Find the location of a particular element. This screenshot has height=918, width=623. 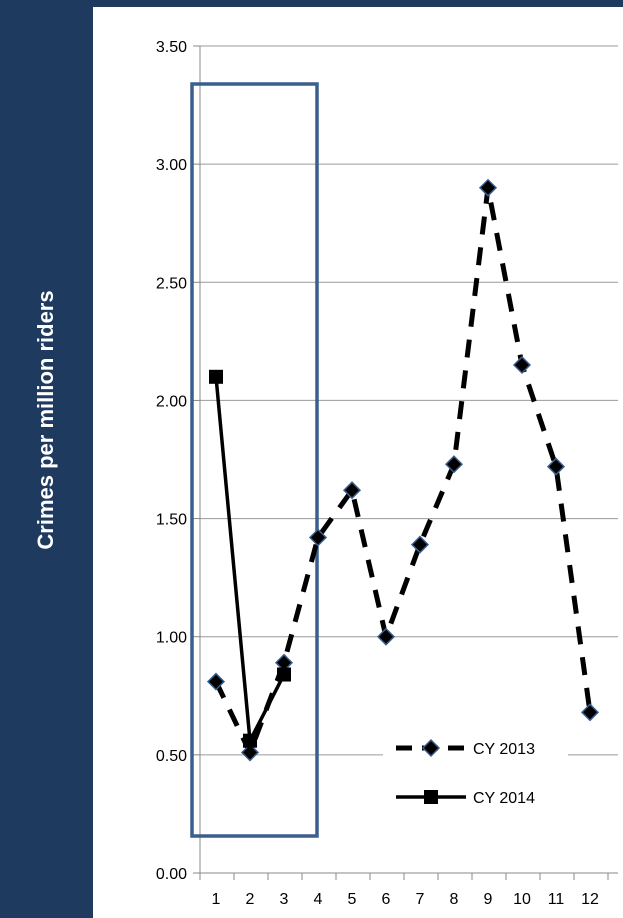

x-tick-label: 6 is located at coordinates (386, 899).